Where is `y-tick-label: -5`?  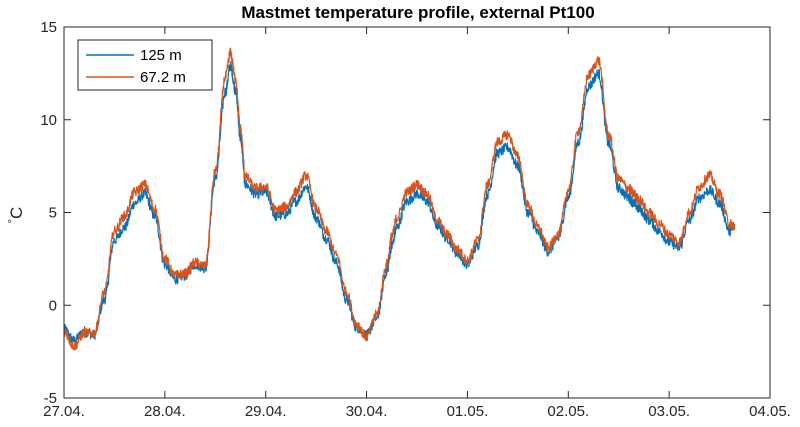 y-tick-label: -5 is located at coordinates (50, 398).